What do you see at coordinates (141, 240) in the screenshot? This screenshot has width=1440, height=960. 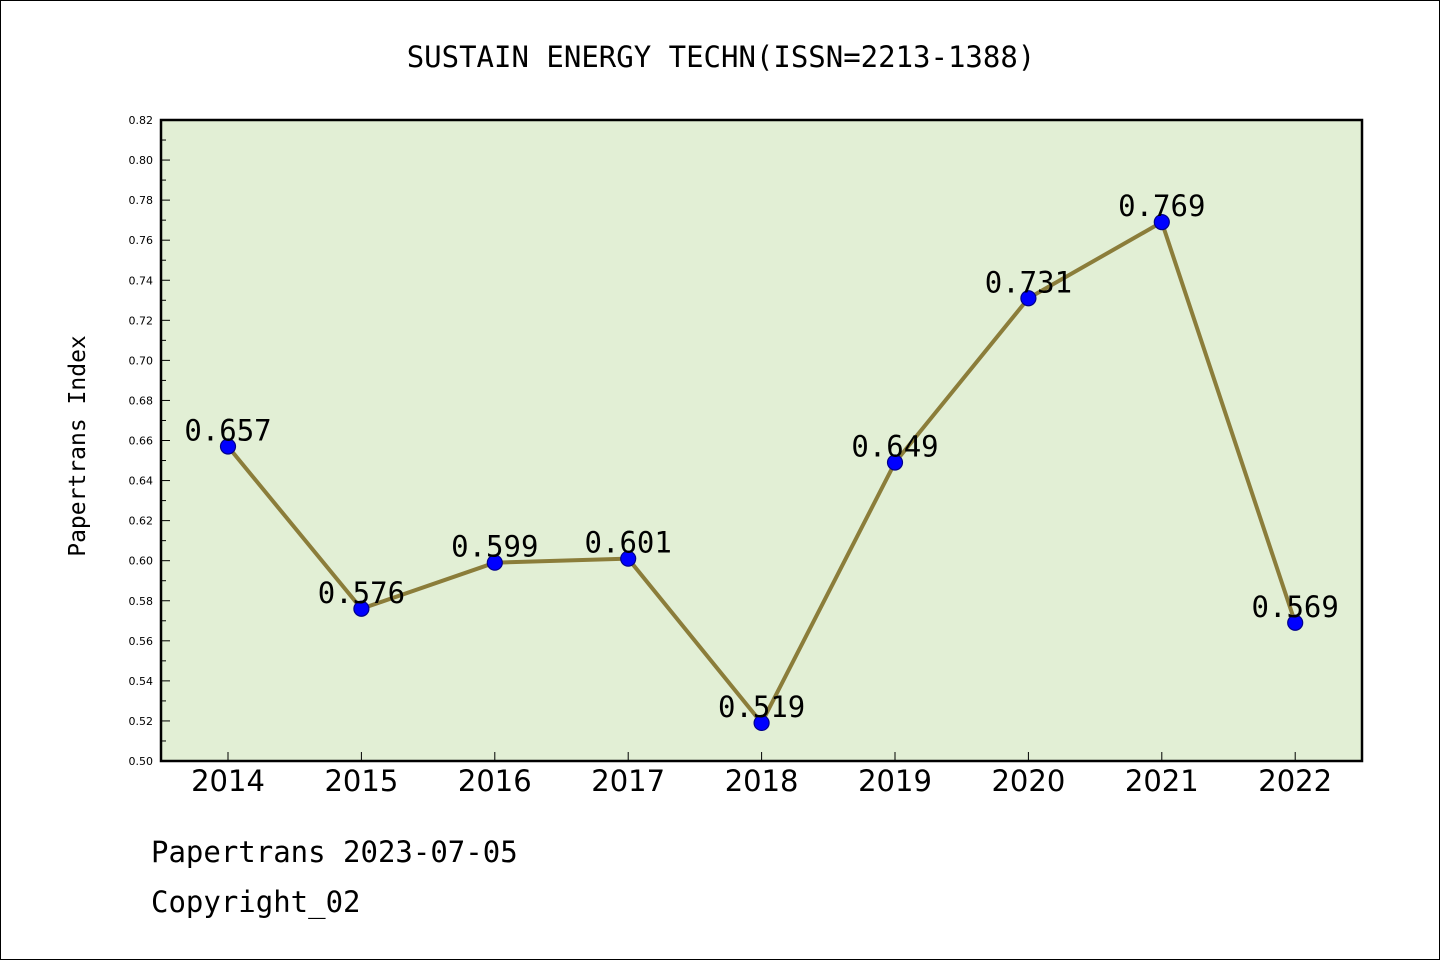 I see `y-tick-label: 0.76` at bounding box center [141, 240].